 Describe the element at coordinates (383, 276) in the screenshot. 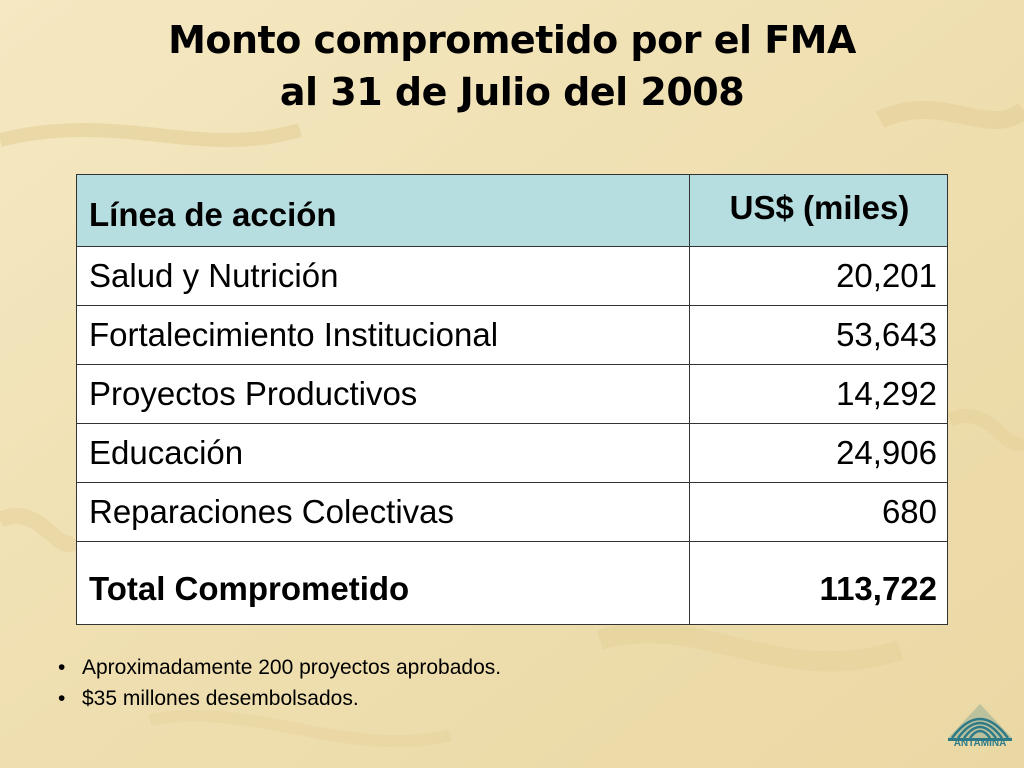

I see `row-label: Salud y Nutrición` at that location.